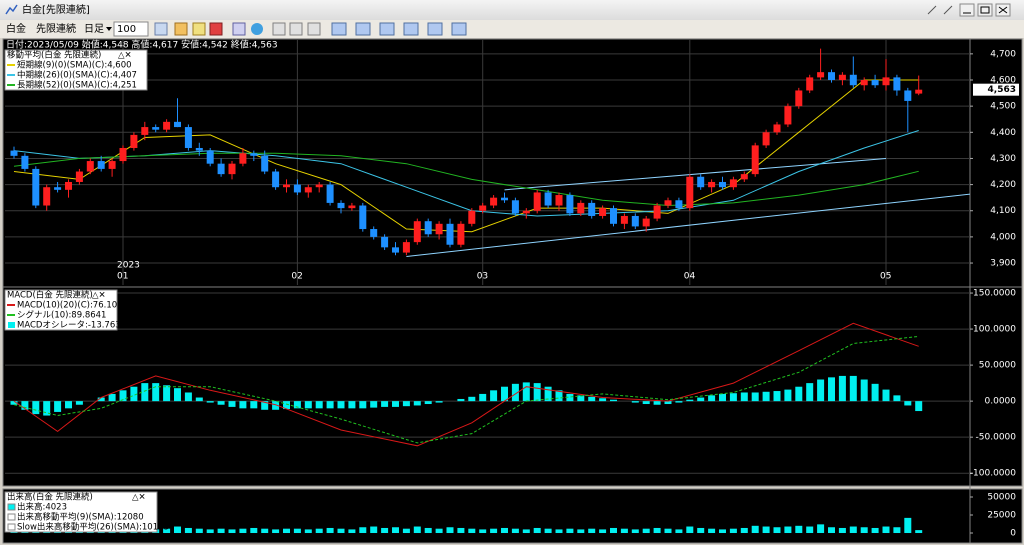  I want to click on toolbar-buttons, so click(310, 29).